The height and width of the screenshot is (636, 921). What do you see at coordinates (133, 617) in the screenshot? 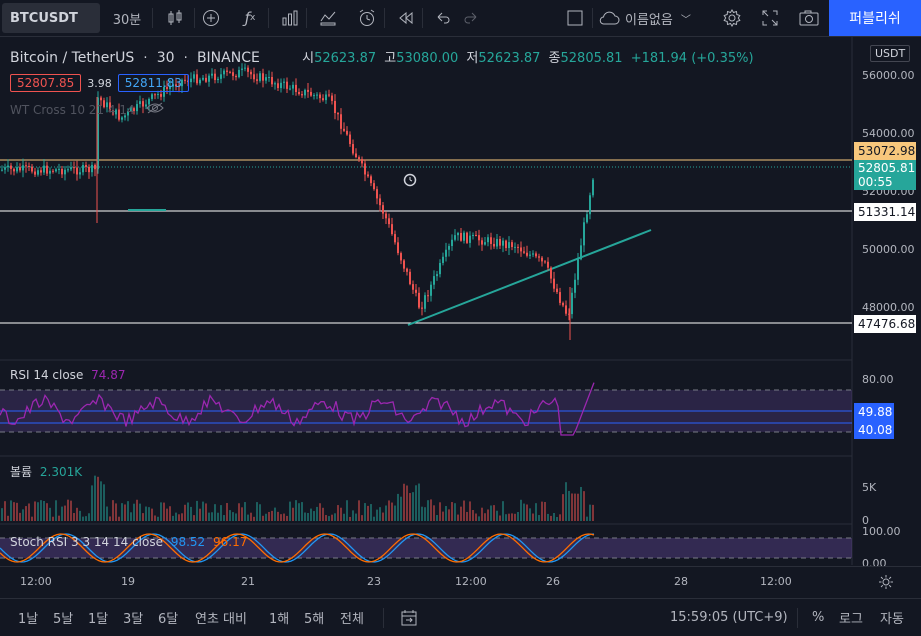
I see `range-3m-button: 3달` at bounding box center [133, 617].